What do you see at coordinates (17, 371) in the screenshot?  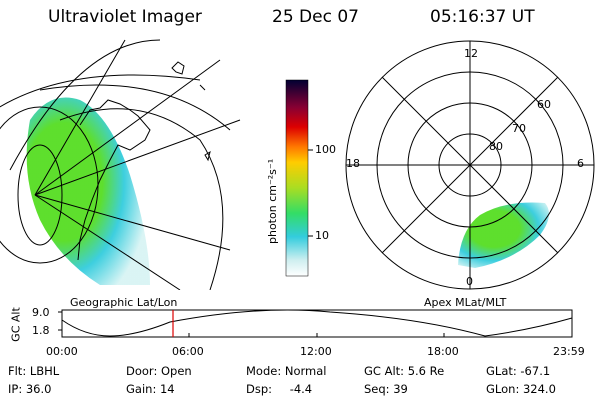 I see `filter-label: Flt:` at bounding box center [17, 371].